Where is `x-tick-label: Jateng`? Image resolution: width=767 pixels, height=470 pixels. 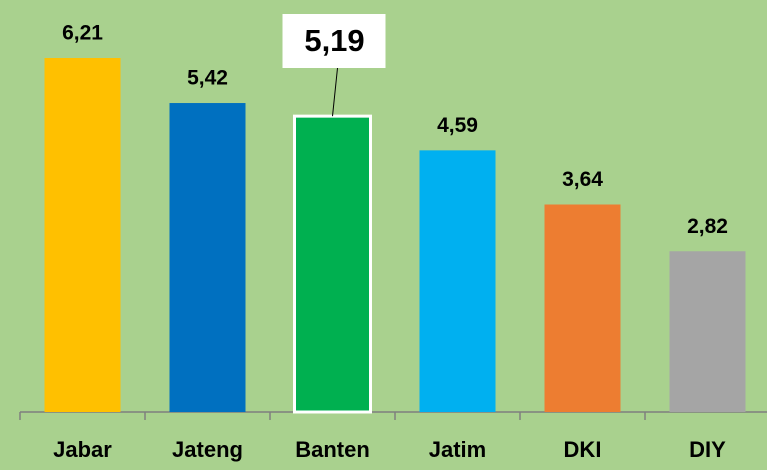 x-tick-label: Jateng is located at coordinates (207, 449).